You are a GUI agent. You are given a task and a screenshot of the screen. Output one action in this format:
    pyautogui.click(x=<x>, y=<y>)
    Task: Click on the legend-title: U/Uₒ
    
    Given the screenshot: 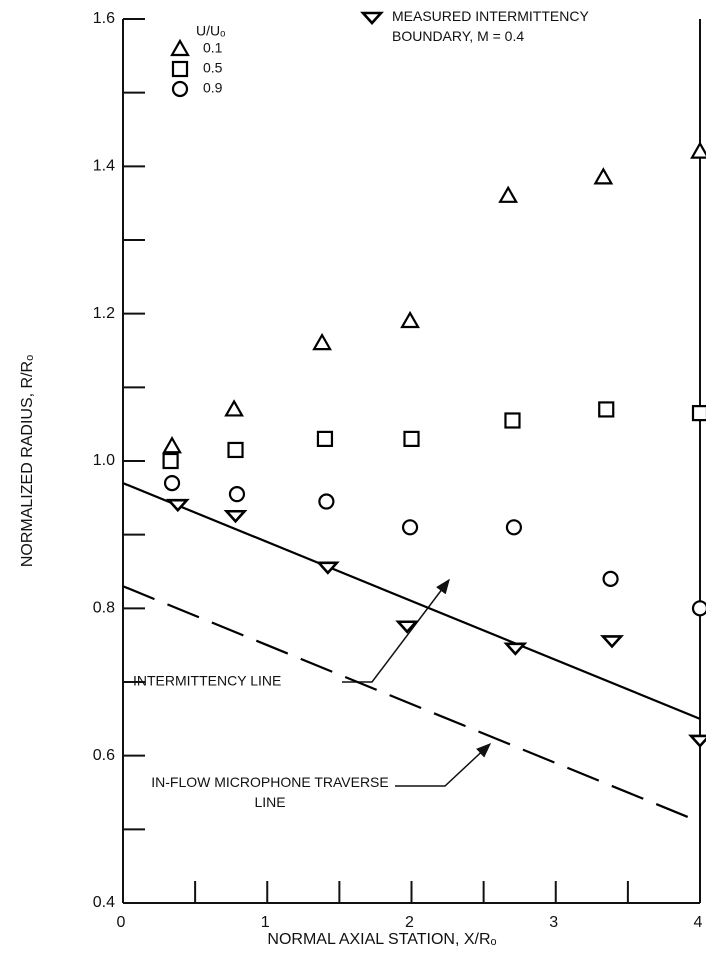 What is the action you would take?
    pyautogui.click(x=210, y=31)
    